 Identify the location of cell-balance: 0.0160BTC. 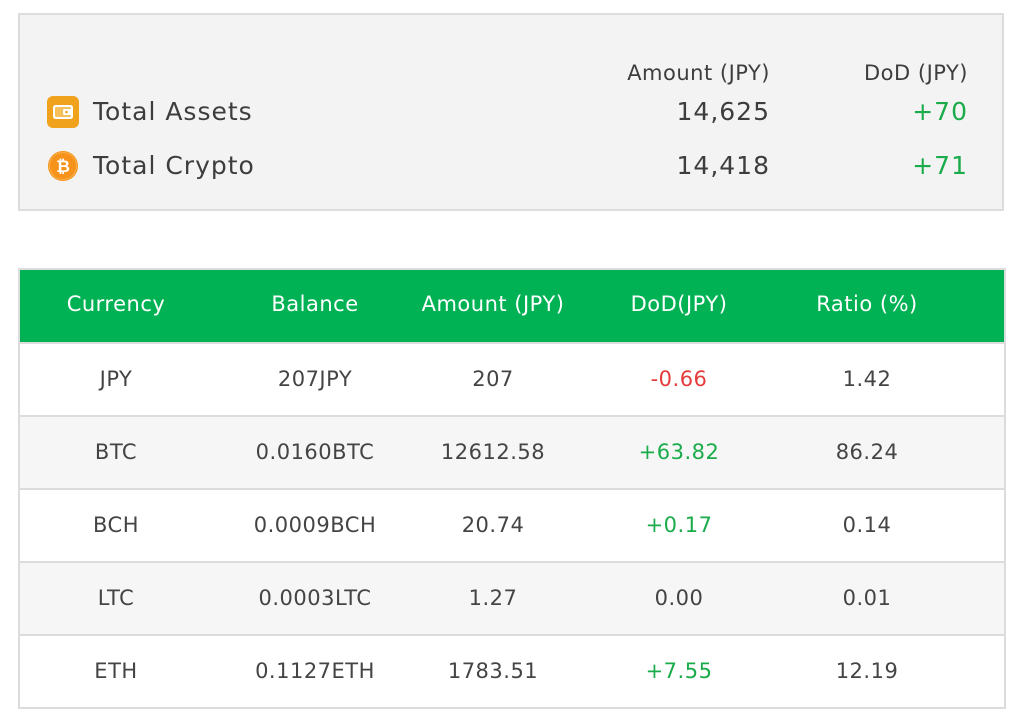
(315, 452).